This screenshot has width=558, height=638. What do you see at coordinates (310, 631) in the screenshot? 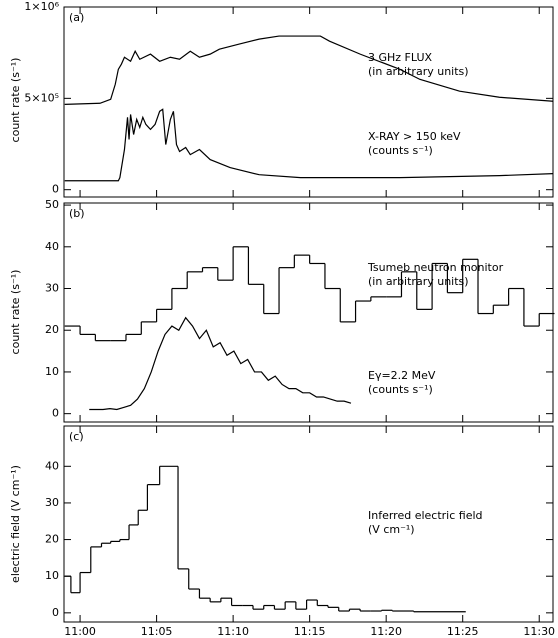
I see `x-tick-label: 11:15` at bounding box center [310, 631].